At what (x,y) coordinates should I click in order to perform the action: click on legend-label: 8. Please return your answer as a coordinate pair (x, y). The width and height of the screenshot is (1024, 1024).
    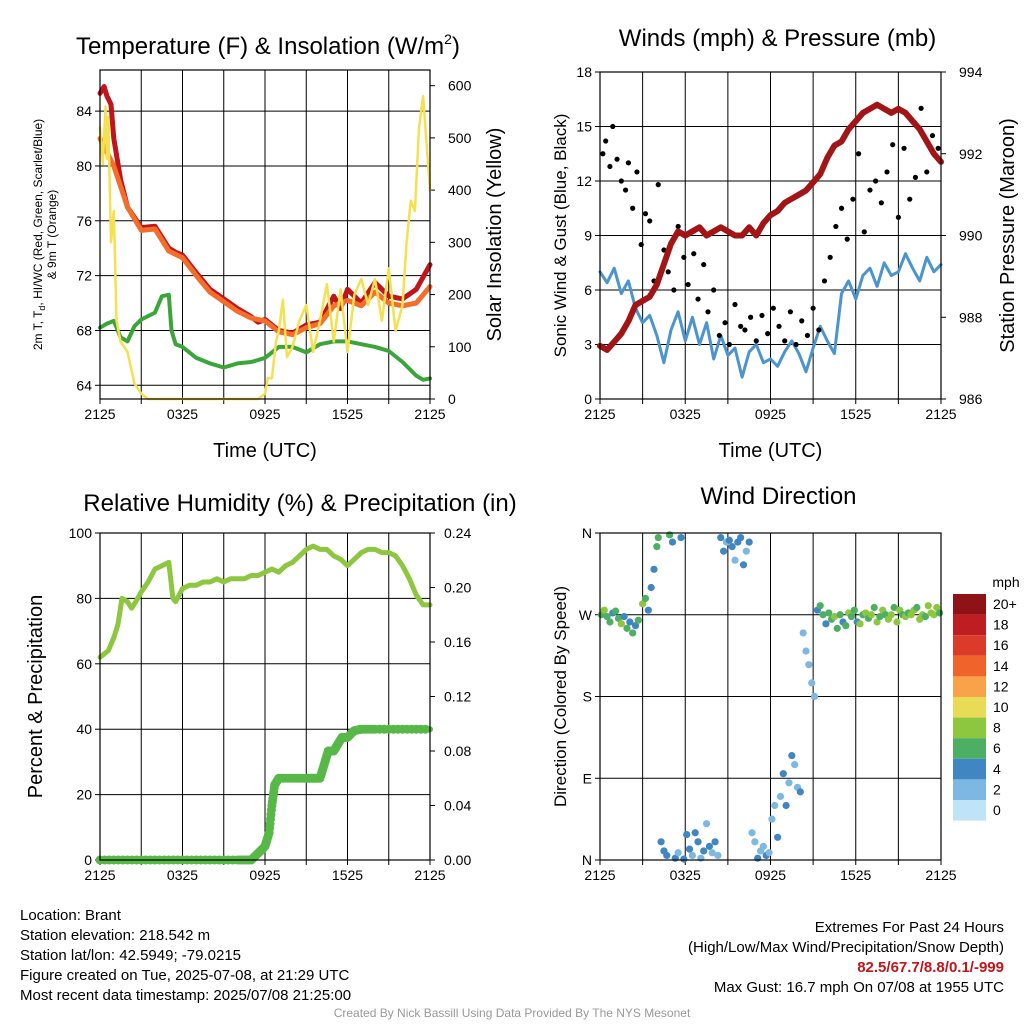
    Looking at the image, I should click on (997, 728).